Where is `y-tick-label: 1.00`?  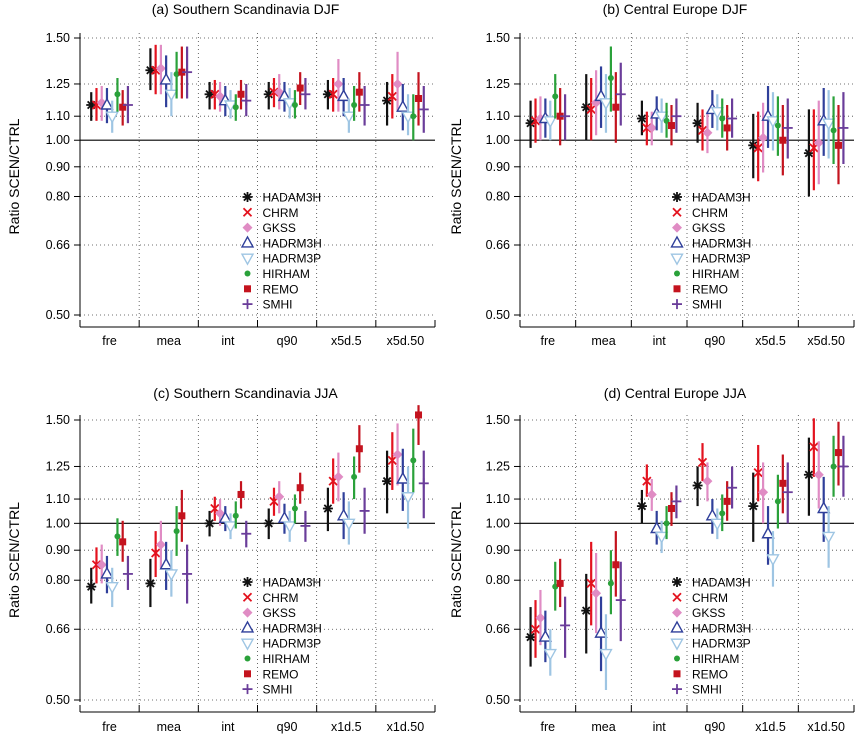
y-tick-label: 1.00 is located at coordinates (498, 140).